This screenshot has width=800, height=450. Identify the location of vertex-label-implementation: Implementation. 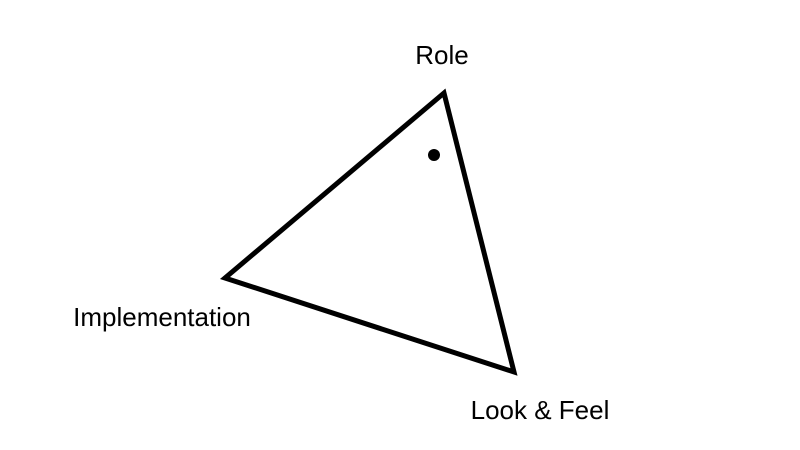
(162, 317).